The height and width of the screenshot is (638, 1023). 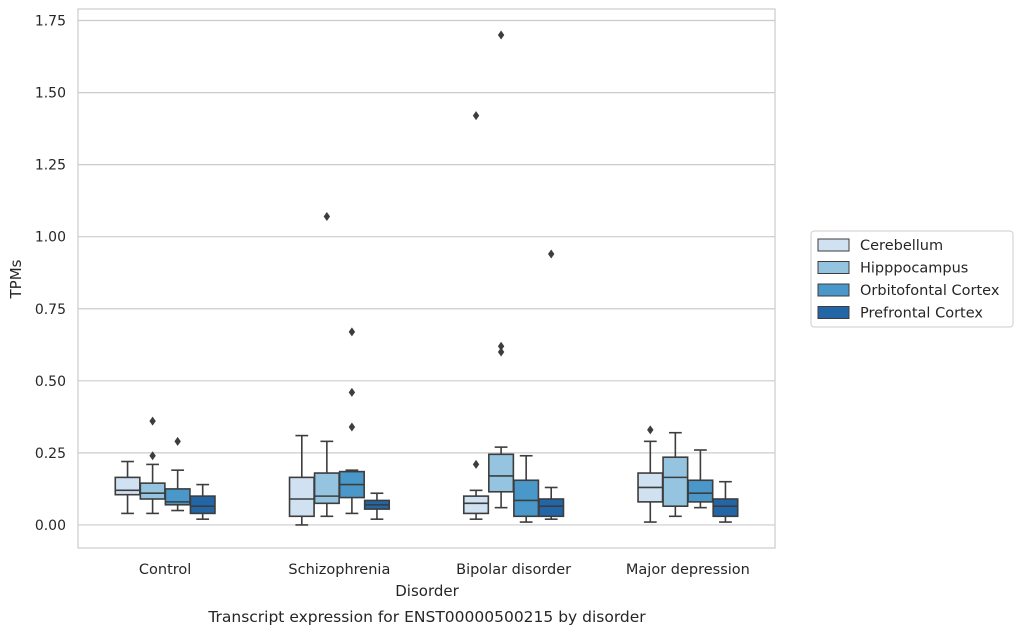 What do you see at coordinates (16, 279) in the screenshot?
I see `y-axis-label: TPMs` at bounding box center [16, 279].